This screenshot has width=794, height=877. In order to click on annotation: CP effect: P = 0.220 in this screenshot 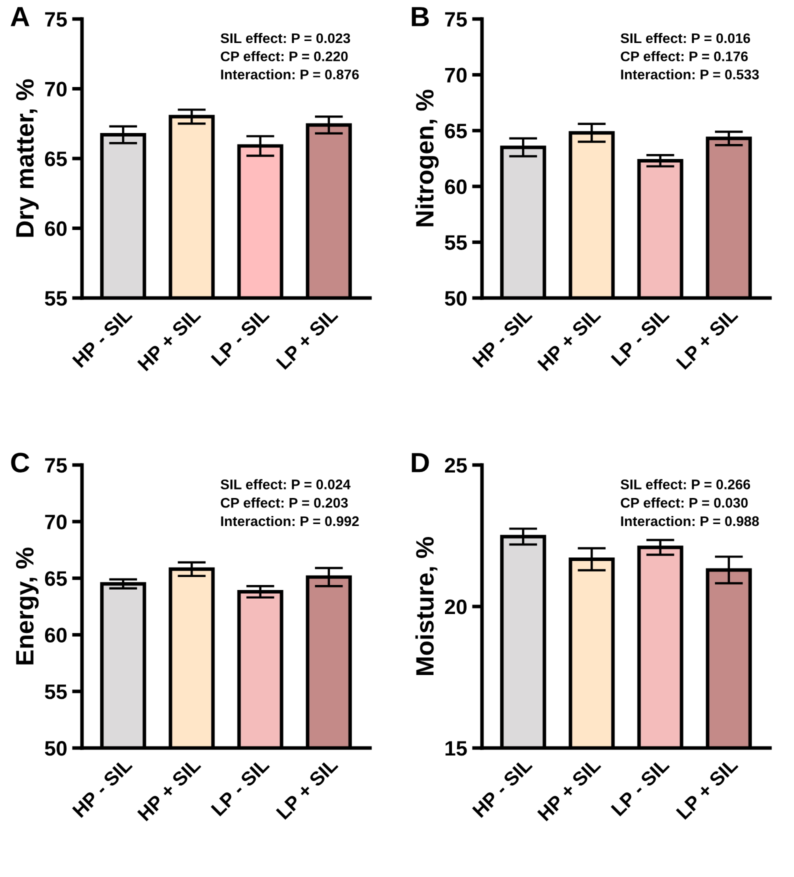, I will do `click(284, 56)`.